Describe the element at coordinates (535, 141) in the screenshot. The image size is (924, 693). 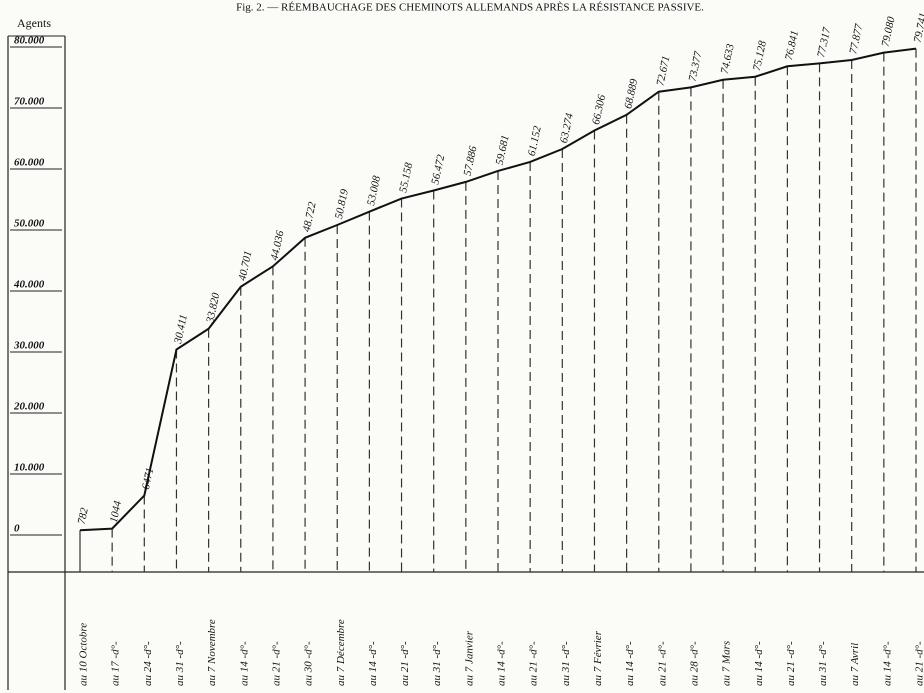
I see `data-label: 61.152` at that location.